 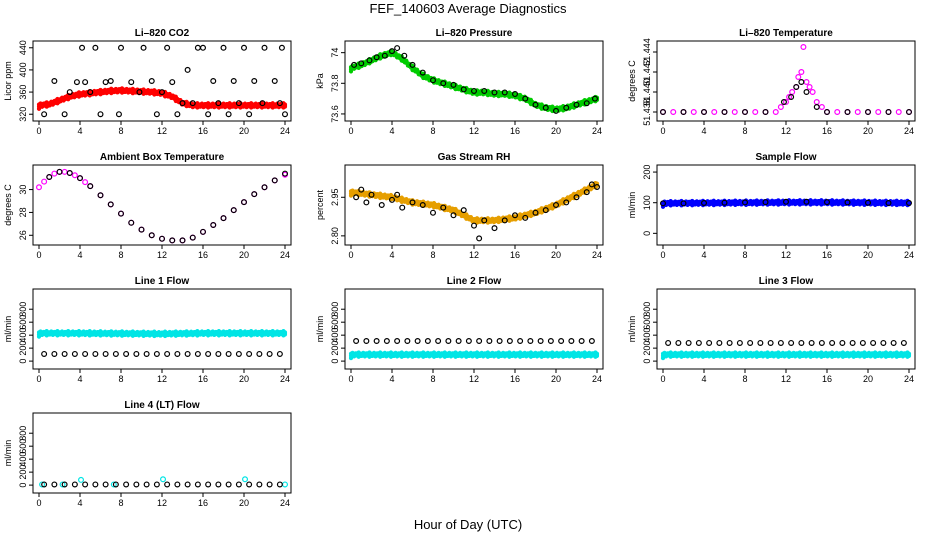 What do you see at coordinates (771, 206) in the screenshot?
I see `panel-6: Sample Flow ml/min 0 4 8 12 16 20 24 0 100 200` at bounding box center [771, 206].